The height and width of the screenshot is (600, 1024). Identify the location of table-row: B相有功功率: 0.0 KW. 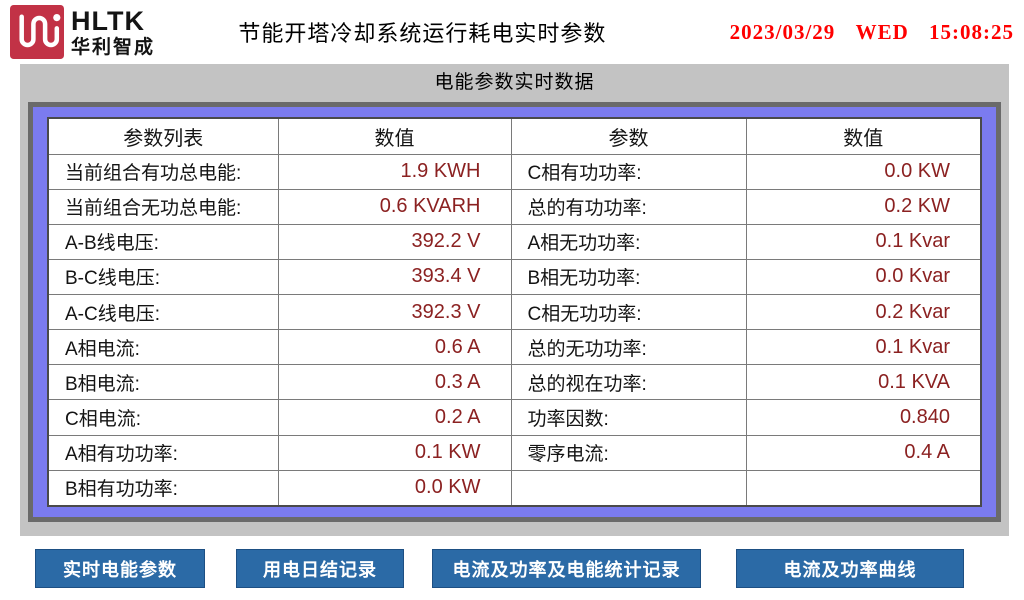
(514, 488).